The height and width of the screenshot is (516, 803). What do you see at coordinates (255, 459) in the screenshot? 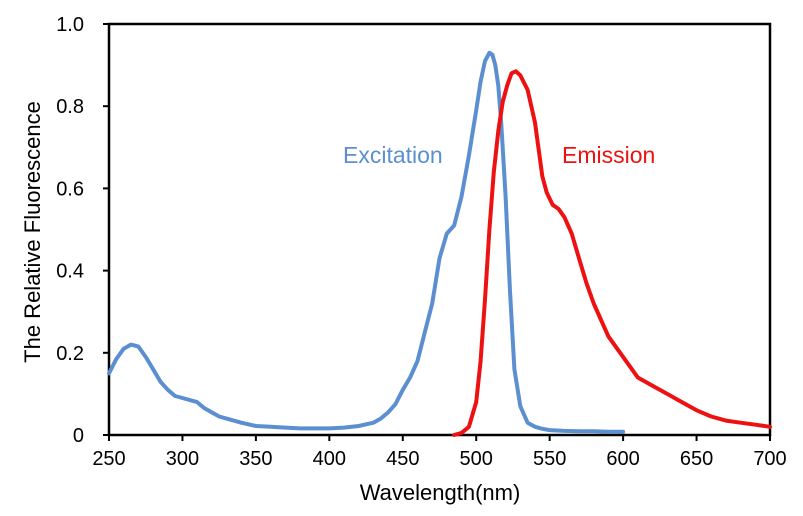
I see `x-tick-label: 350` at bounding box center [255, 459].